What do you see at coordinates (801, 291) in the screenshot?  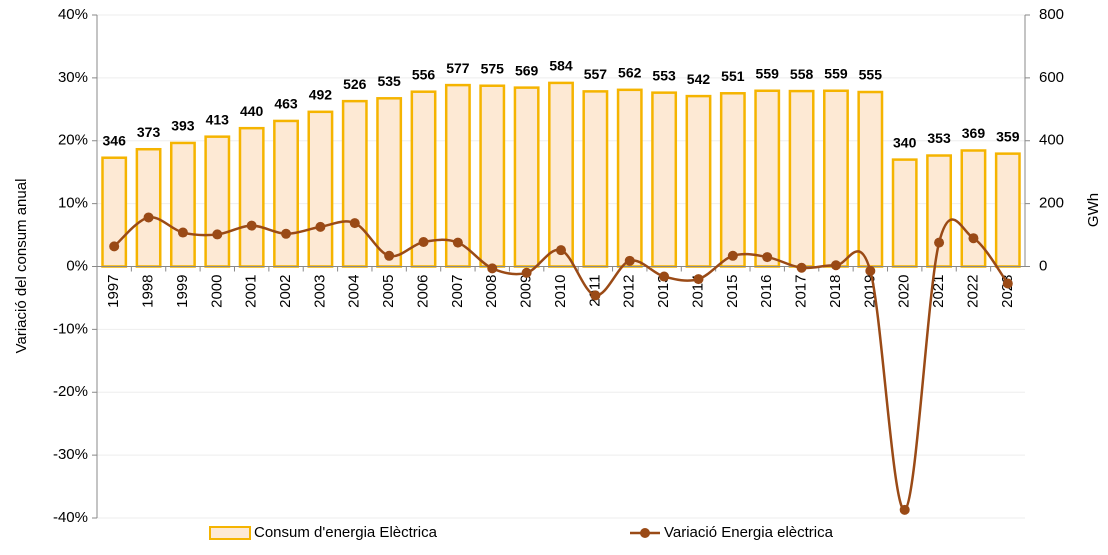 I see `x-tick-label: 2017` at bounding box center [801, 291].